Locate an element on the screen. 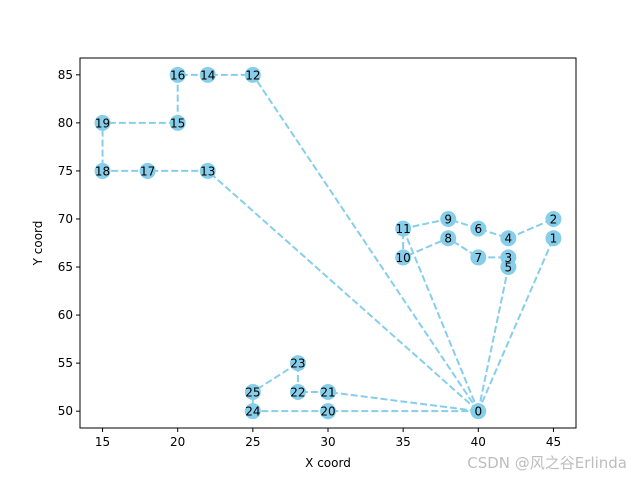  node-label-12: 12 is located at coordinates (252, 75).